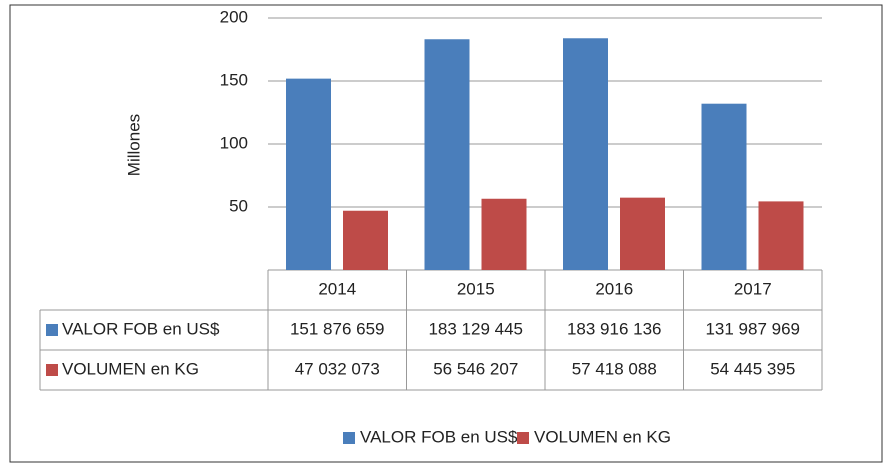 This screenshot has height=468, width=886. Describe the element at coordinates (475, 328) in the screenshot. I see `table-value: 183 129 445` at that location.